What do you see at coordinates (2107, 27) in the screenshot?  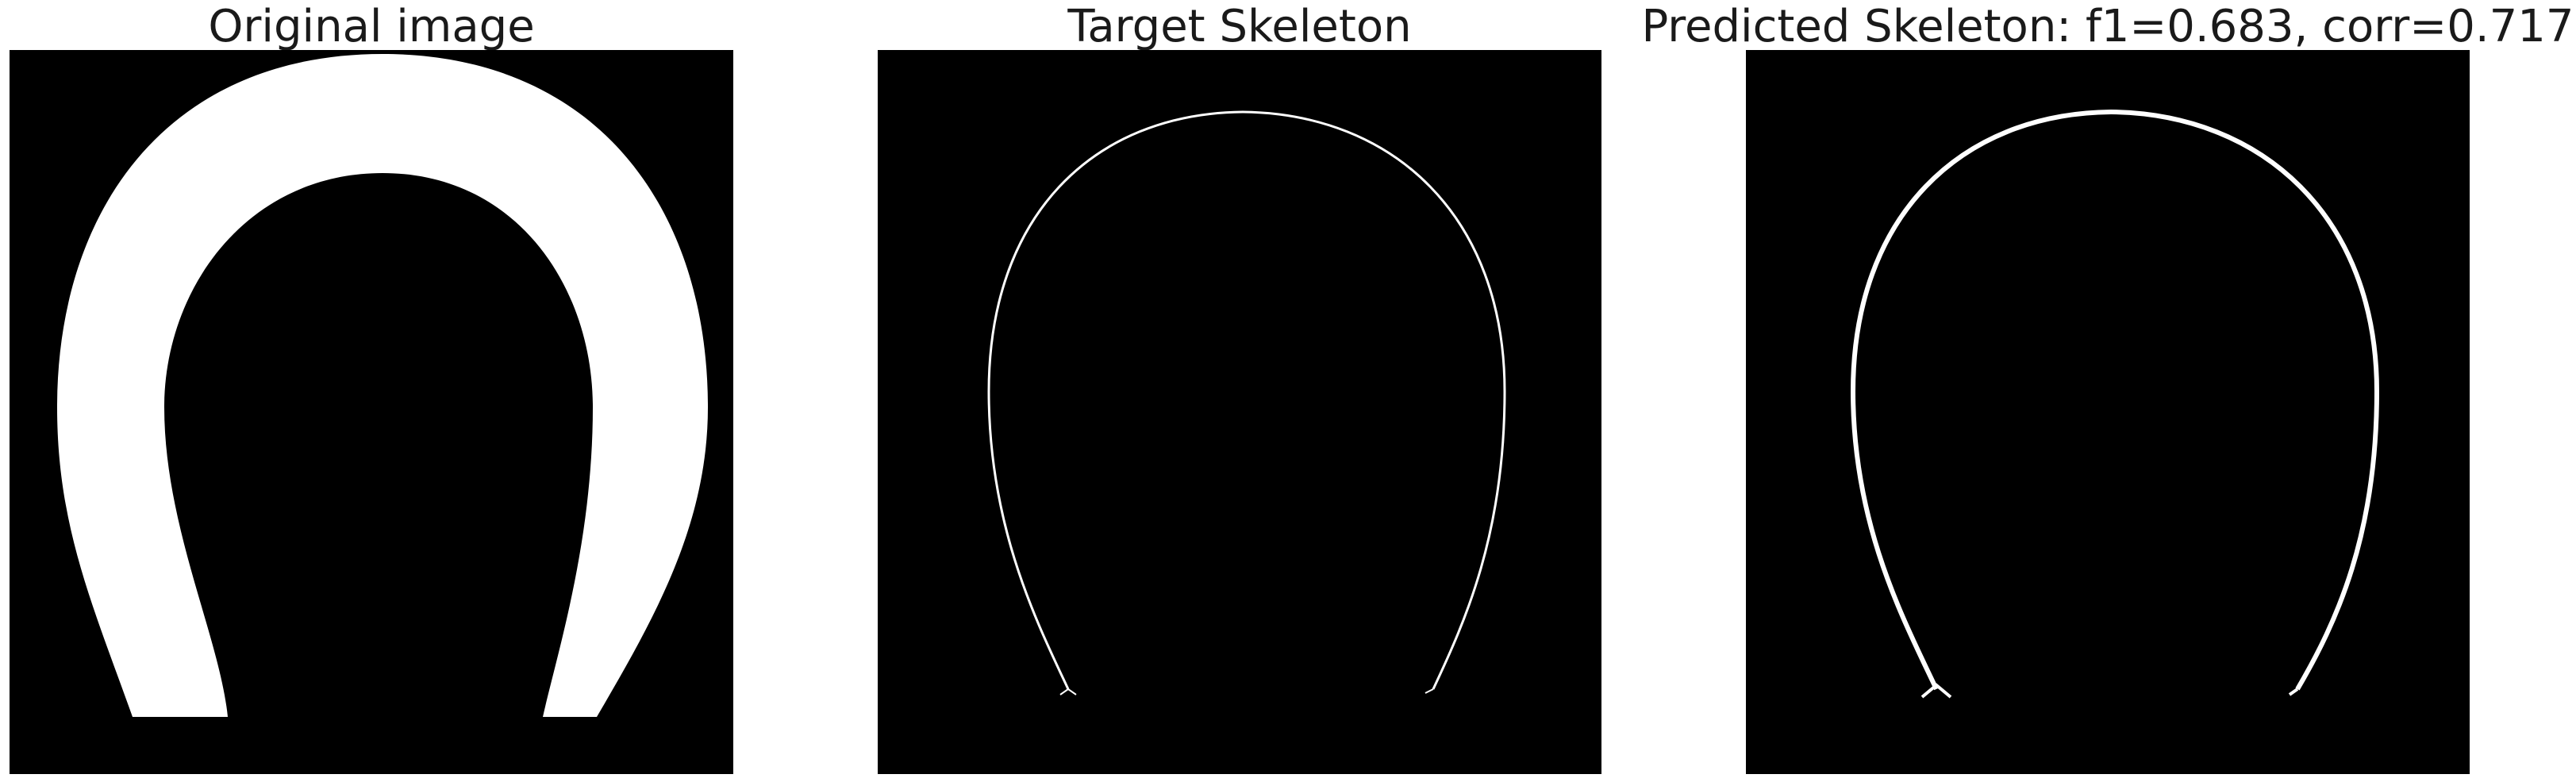 I see `predicted-skeleton-title: Predicted Skeleton: f1=0.683, corr=0.717` at bounding box center [2107, 27].